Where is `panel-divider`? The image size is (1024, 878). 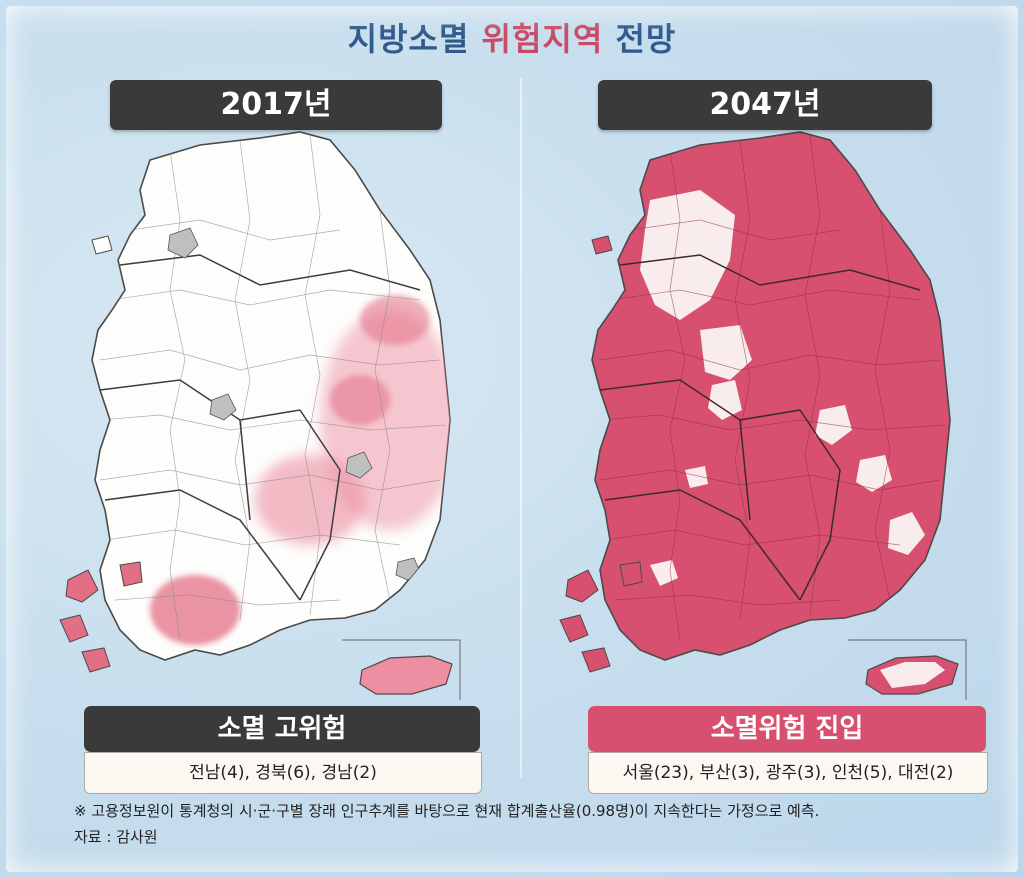
panel-divider is located at coordinates (521, 428).